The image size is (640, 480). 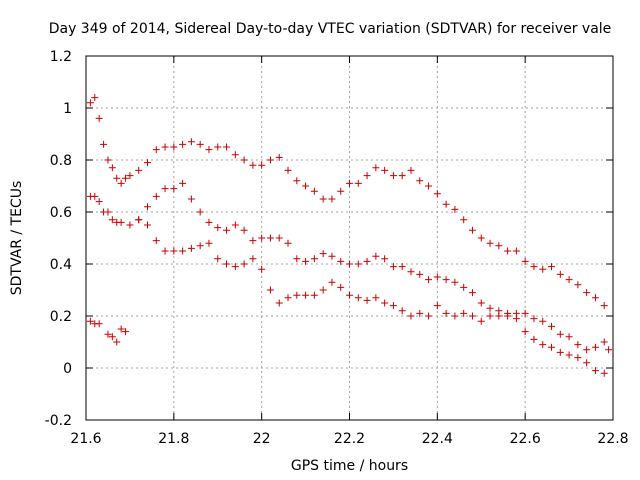 What do you see at coordinates (525, 439) in the screenshot?
I see `x-tick-label: 22.6` at bounding box center [525, 439].